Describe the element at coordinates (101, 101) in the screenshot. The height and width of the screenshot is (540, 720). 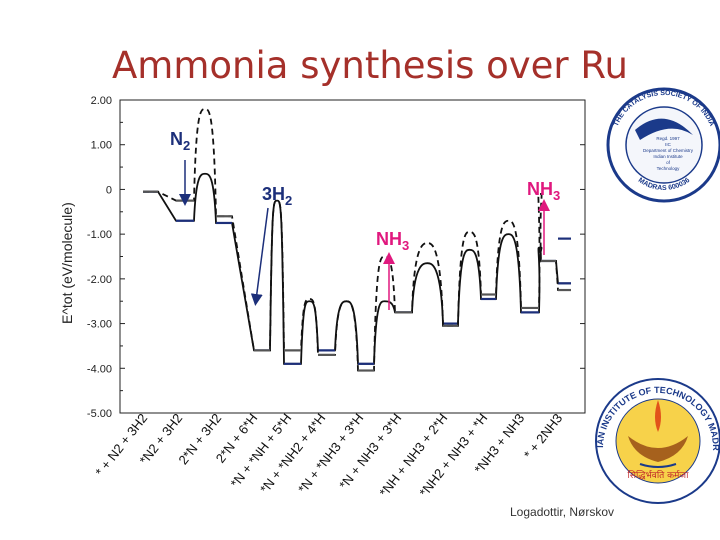
I see `y-tick-label: 2.00` at that location.